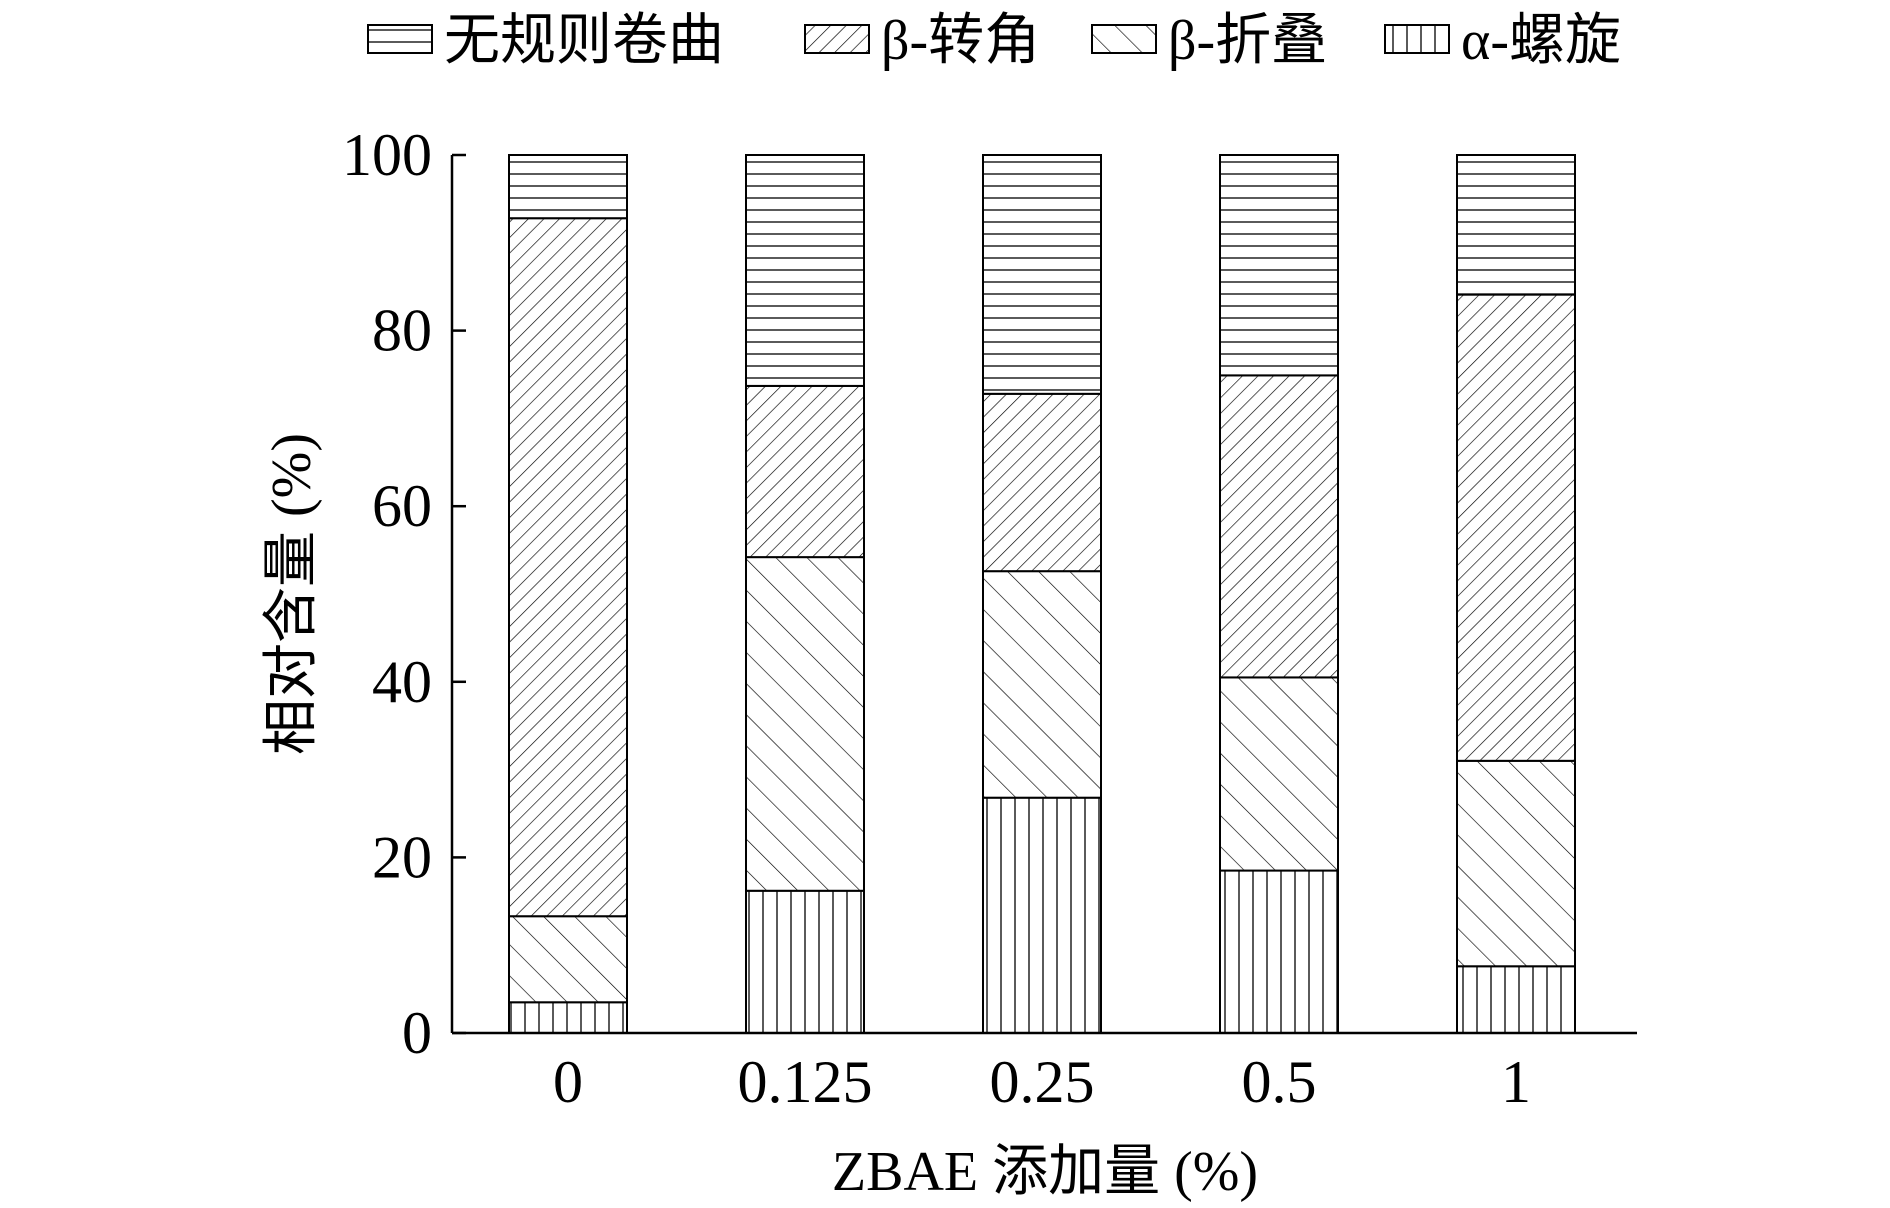 This screenshot has height=1208, width=1890. I want to click on legend-label-beta-turn: β-转角, so click(960, 41).